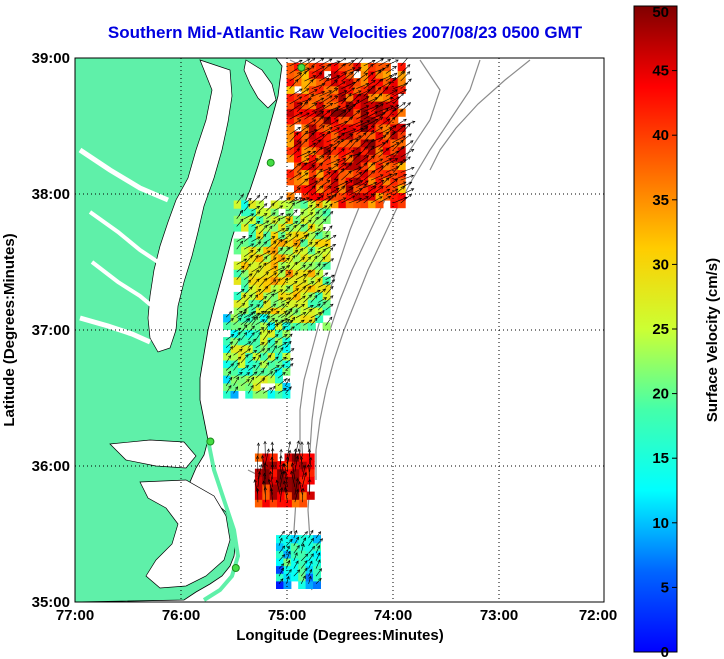  What do you see at coordinates (123, 175) in the screenshot?
I see `tributary-potomac` at bounding box center [123, 175].